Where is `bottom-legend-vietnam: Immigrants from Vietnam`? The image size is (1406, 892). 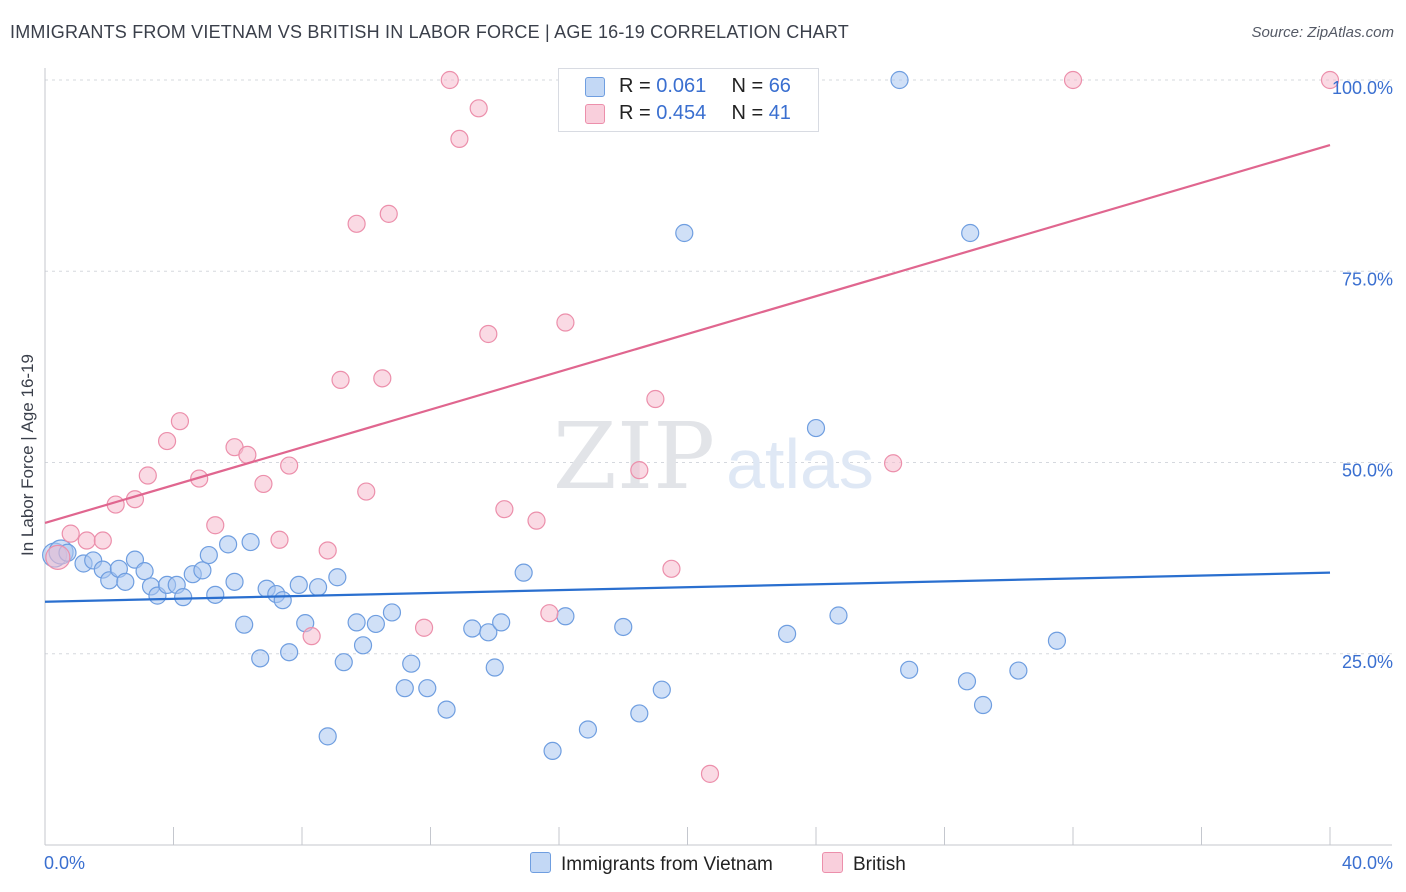 bottom-legend-vietnam: Immigrants from Vietnam is located at coordinates (651, 864).